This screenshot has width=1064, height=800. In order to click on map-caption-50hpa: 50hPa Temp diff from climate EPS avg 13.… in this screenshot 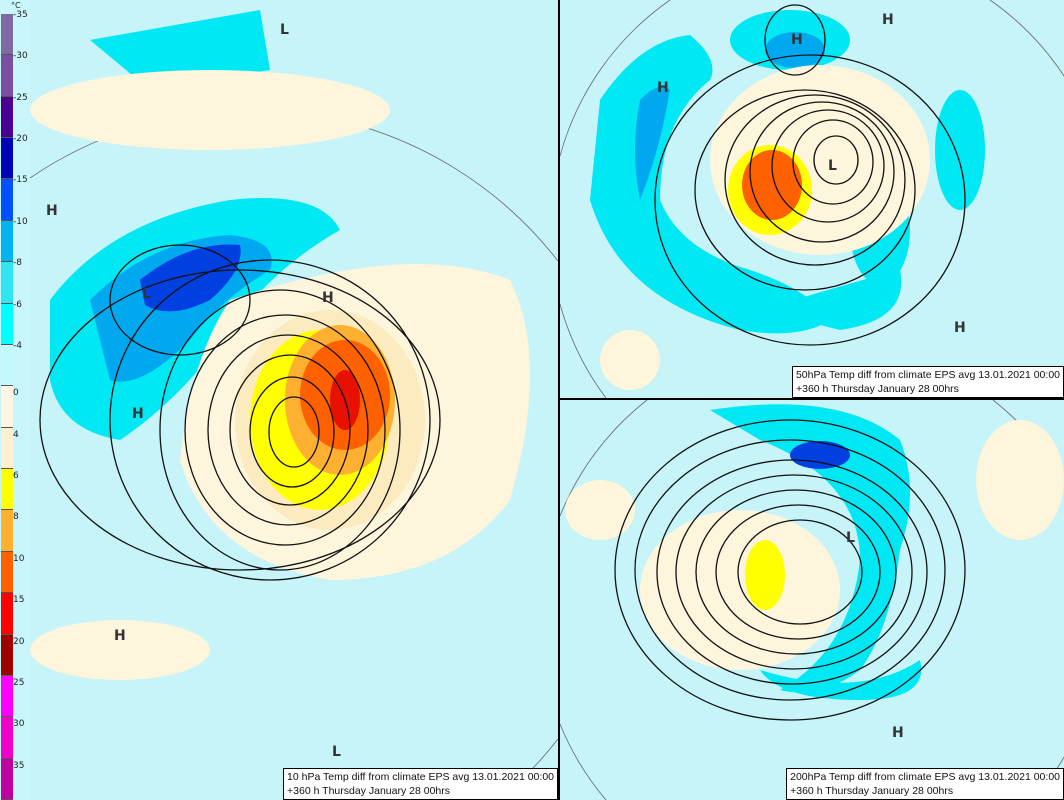, I will do `click(927, 382)`.